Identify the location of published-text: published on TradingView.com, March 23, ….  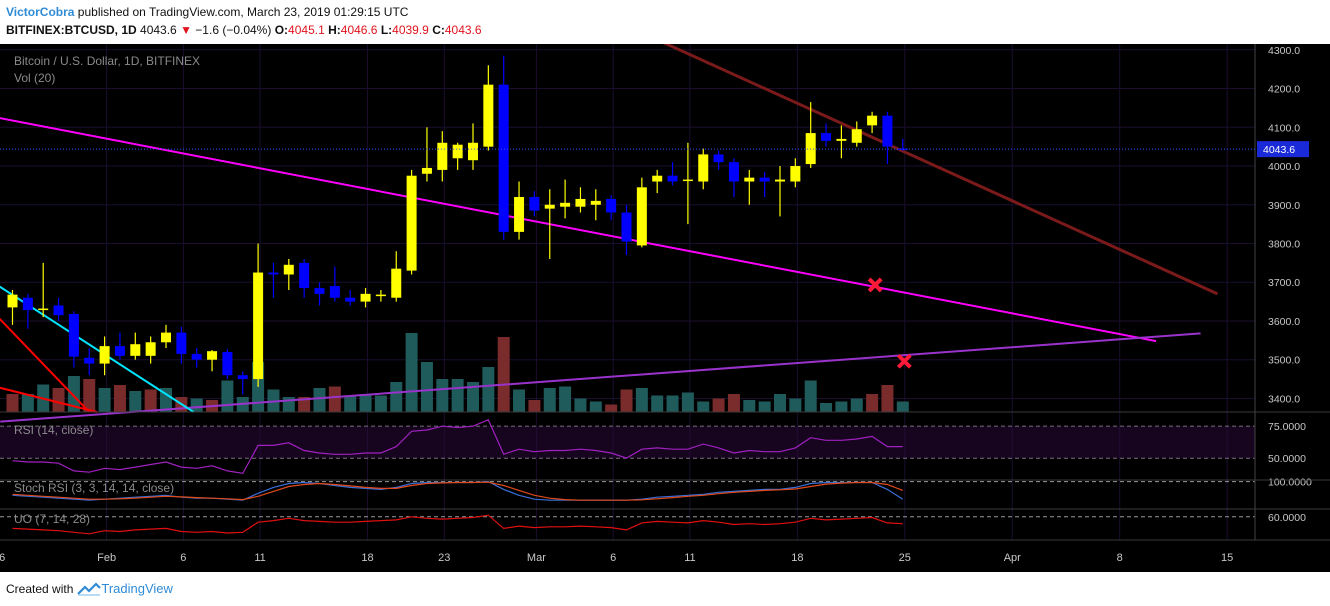
(241, 12).